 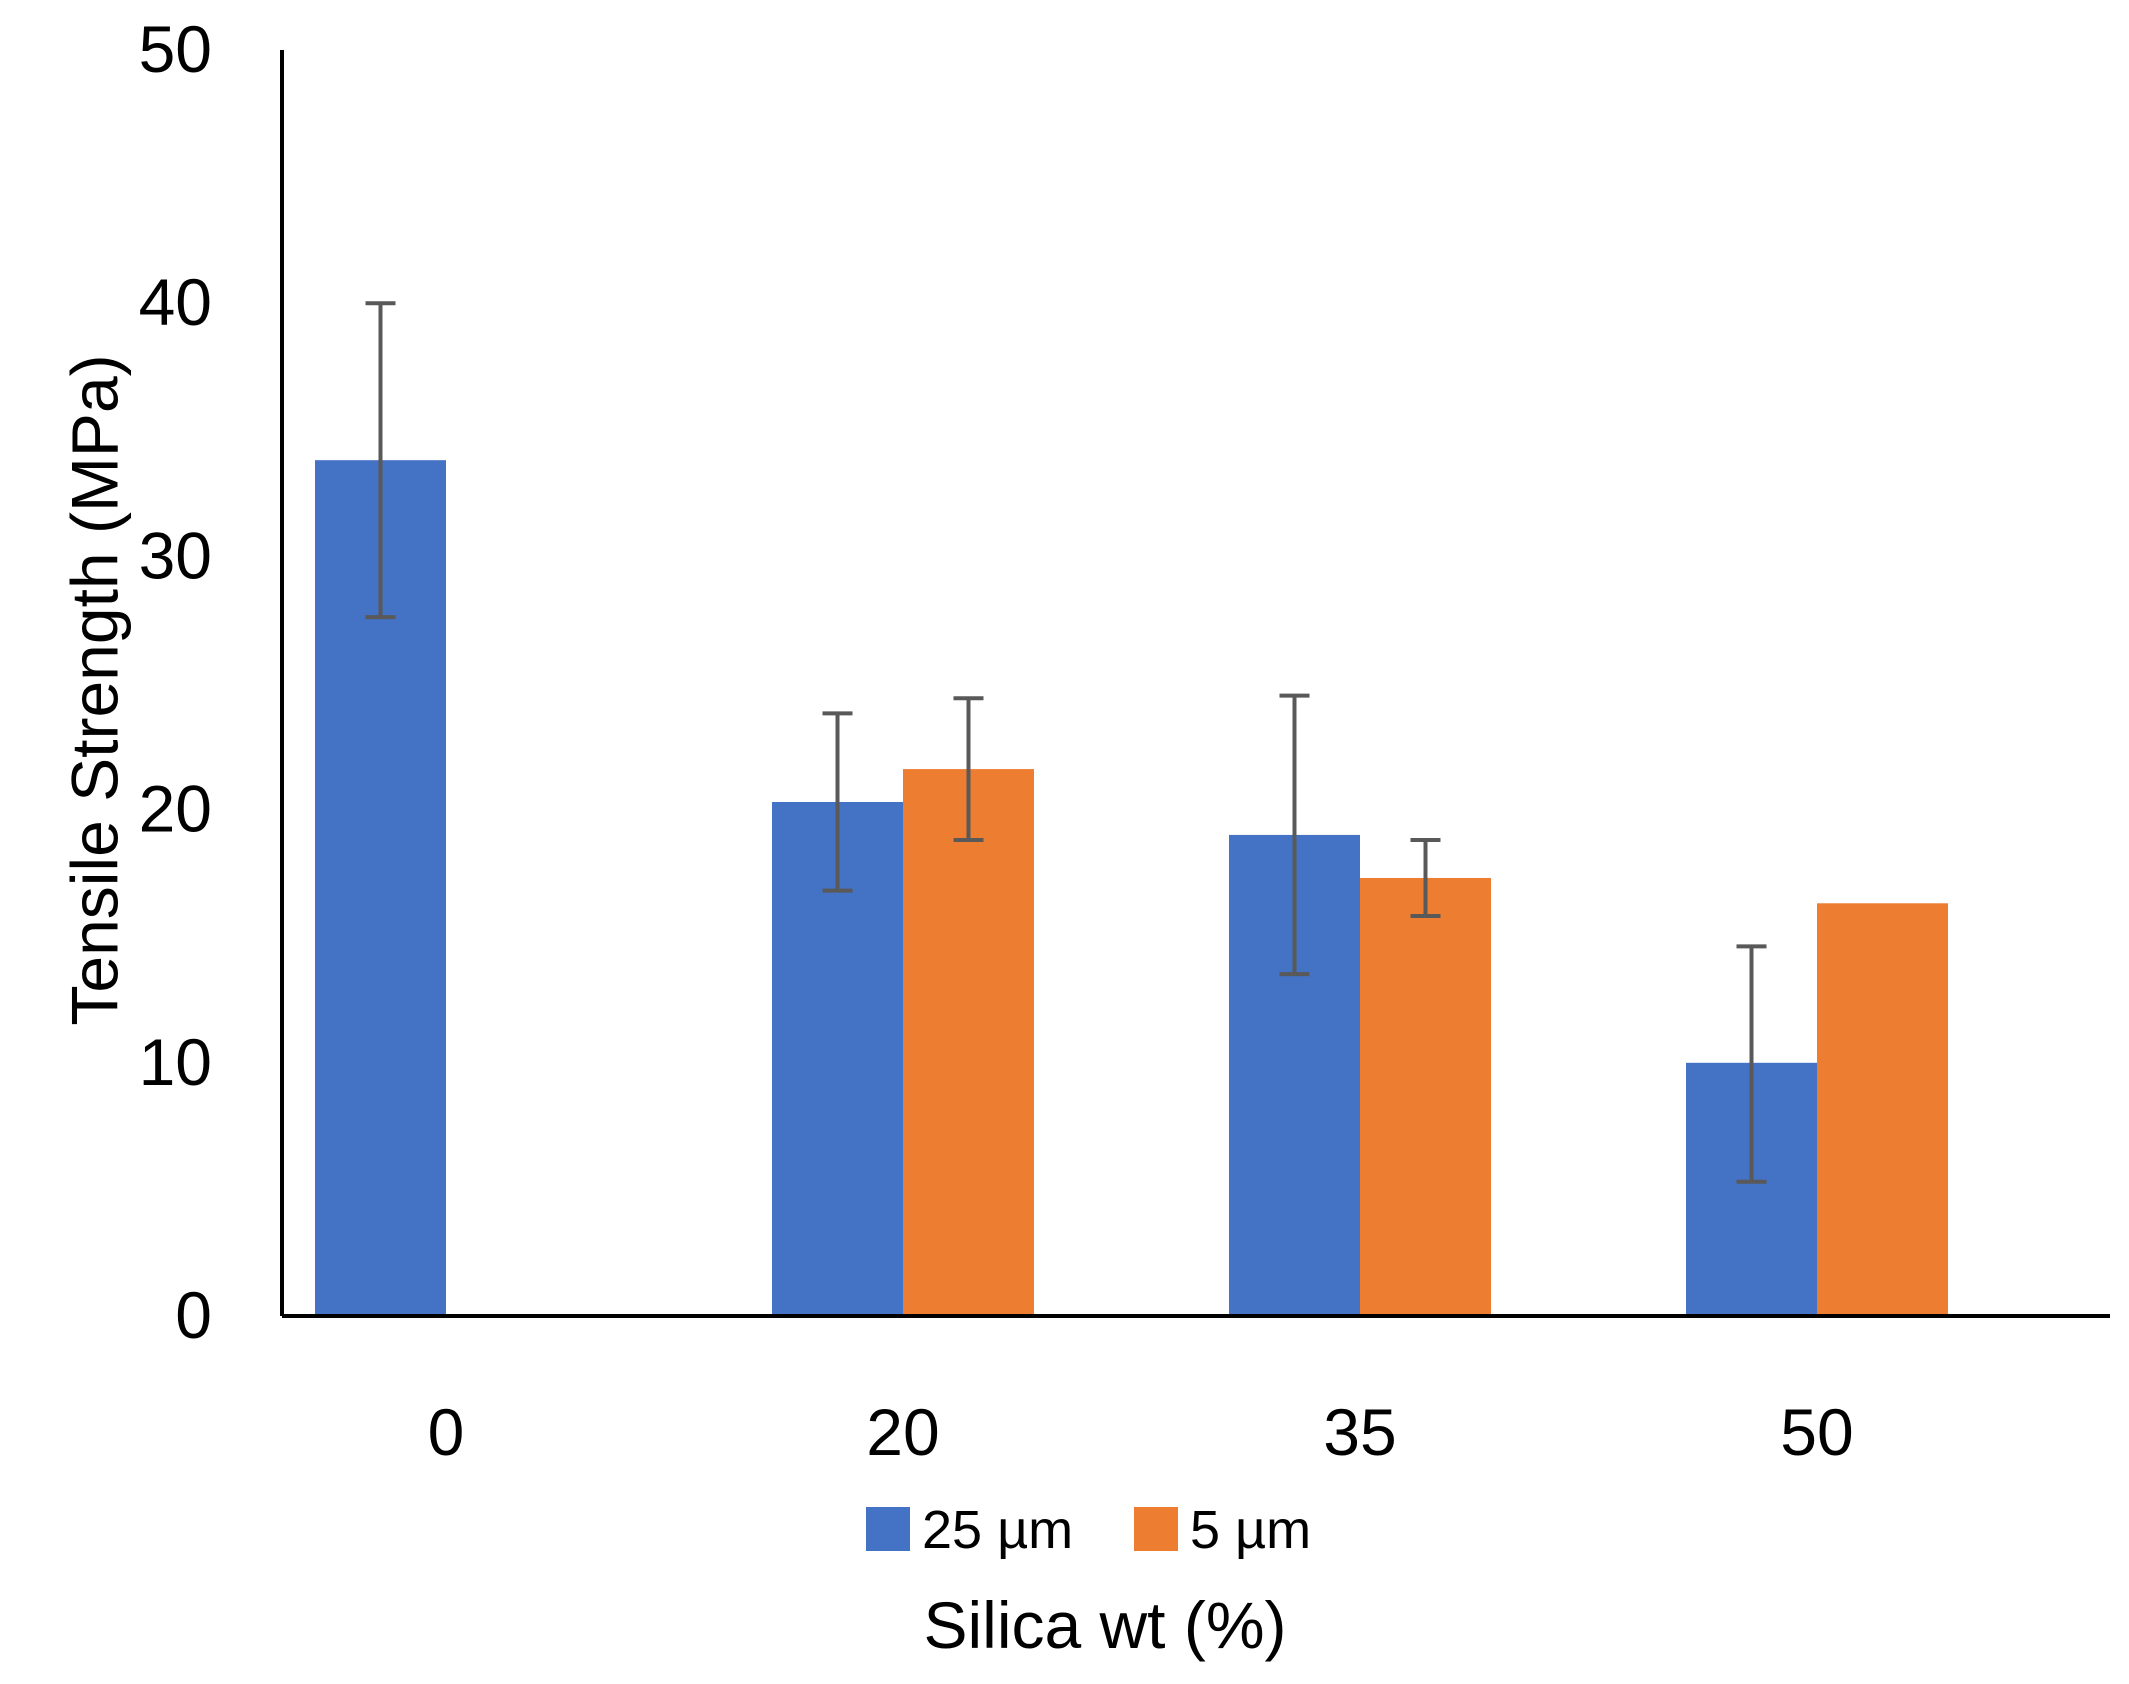 What do you see at coordinates (997, 1530) in the screenshot?
I see `legend-label-25um: 25 µm` at bounding box center [997, 1530].